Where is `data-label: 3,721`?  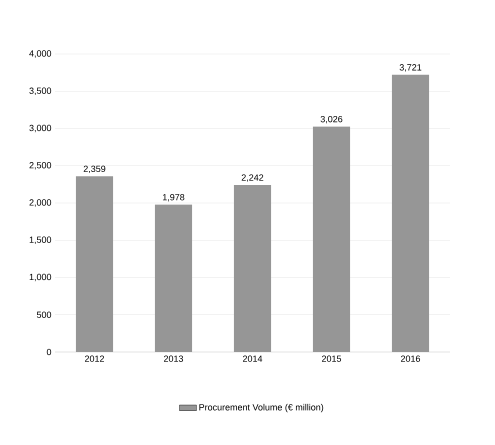
data-label: 3,721 is located at coordinates (411, 68).